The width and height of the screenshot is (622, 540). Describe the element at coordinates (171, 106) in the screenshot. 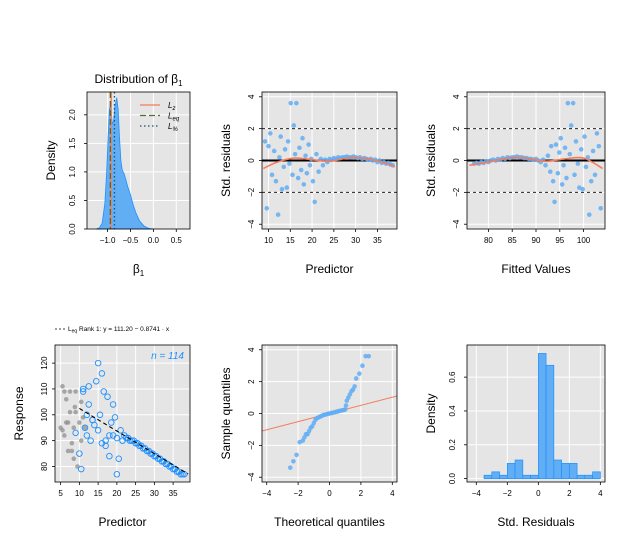

I see `legend-label: Lz` at that location.